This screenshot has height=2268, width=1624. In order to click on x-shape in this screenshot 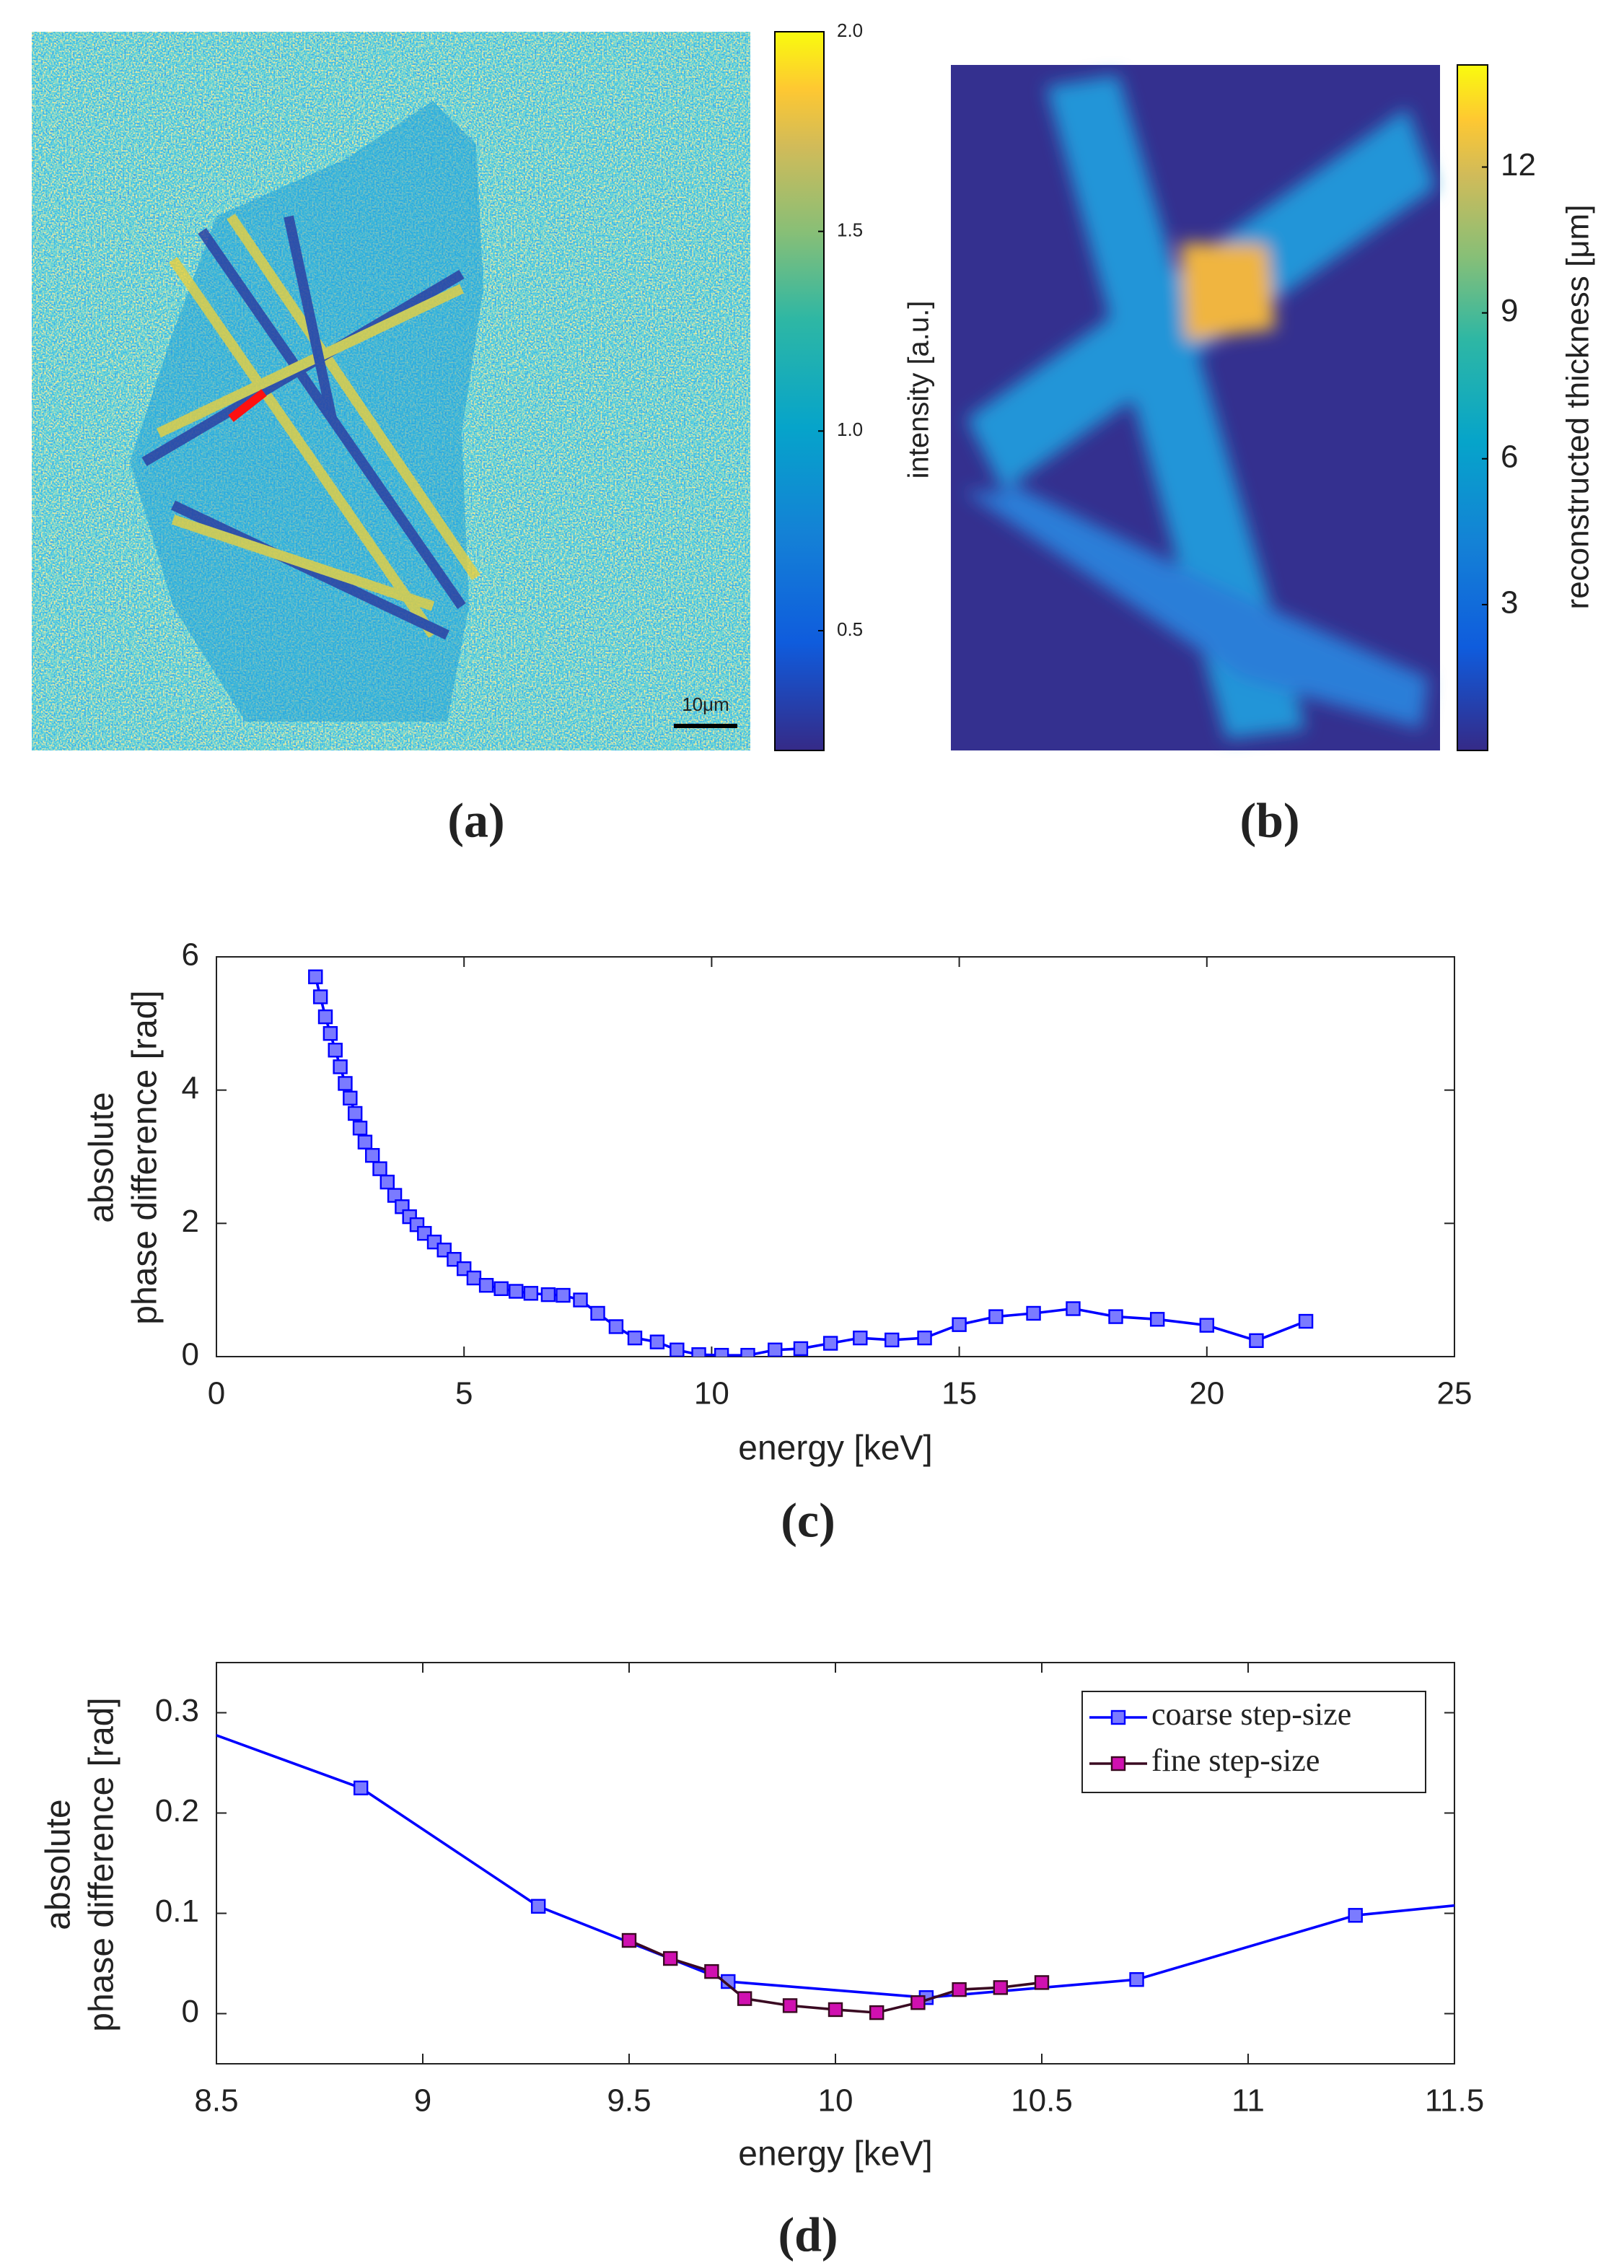, I will do `click(1200, 407)`.